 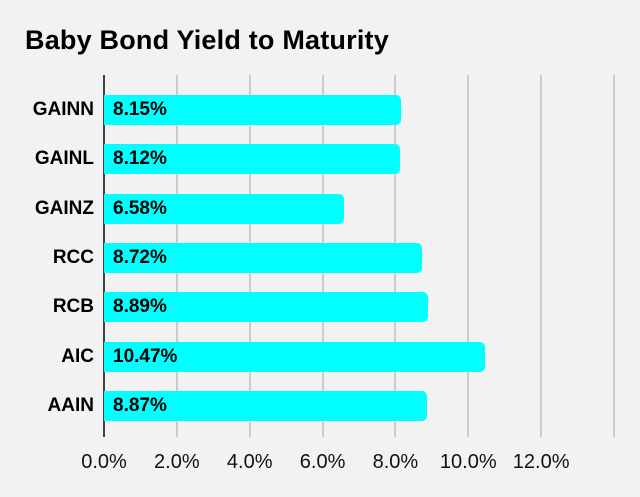 I want to click on category-label: RCC, so click(x=73, y=257).